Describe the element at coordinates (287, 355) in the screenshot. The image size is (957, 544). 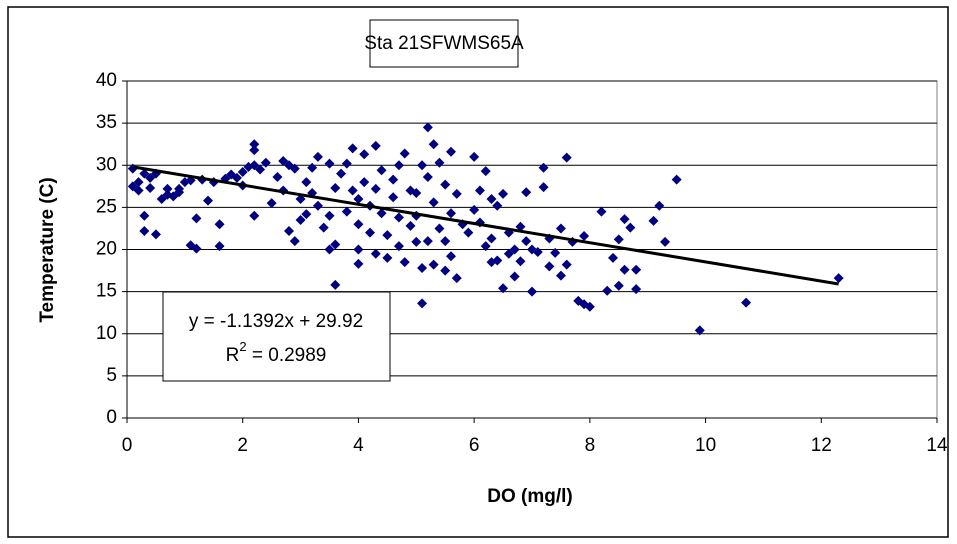
I see `r2-value: = 0.2989` at that location.